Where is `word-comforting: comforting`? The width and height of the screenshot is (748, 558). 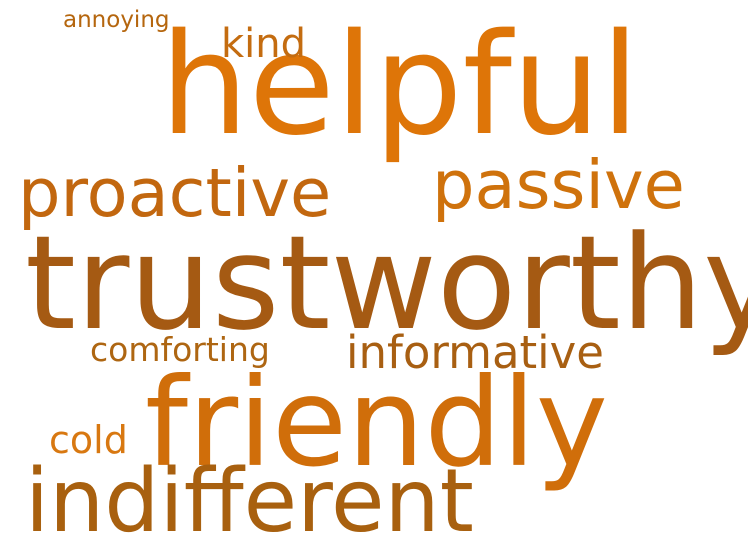 word-comforting: comforting is located at coordinates (180, 349).